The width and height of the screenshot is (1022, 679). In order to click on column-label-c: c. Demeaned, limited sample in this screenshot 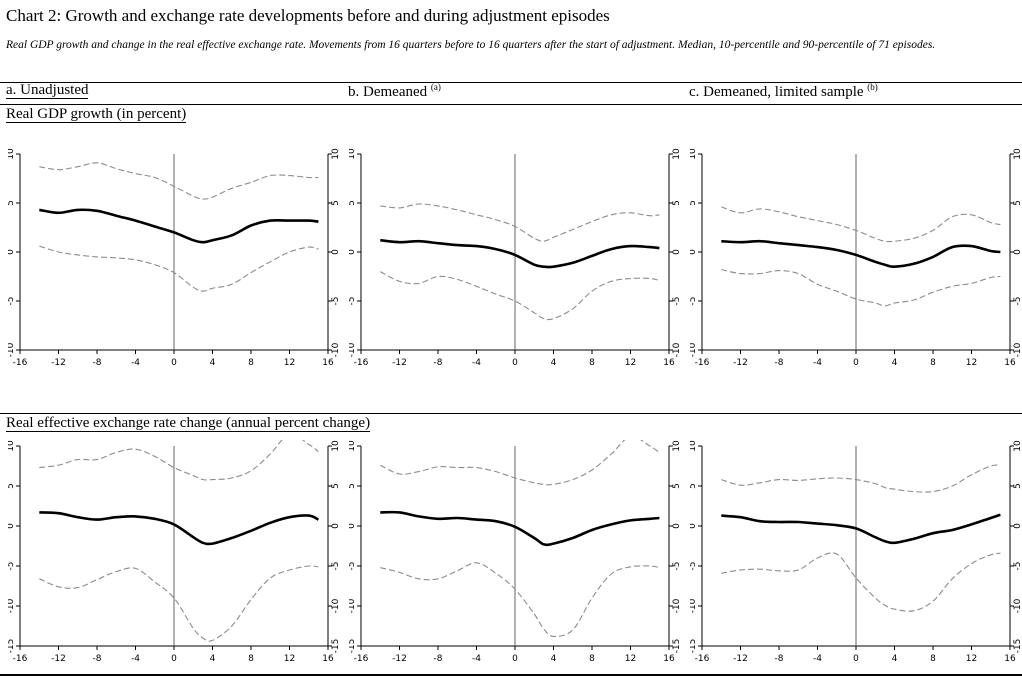, I will do `click(778, 92)`.